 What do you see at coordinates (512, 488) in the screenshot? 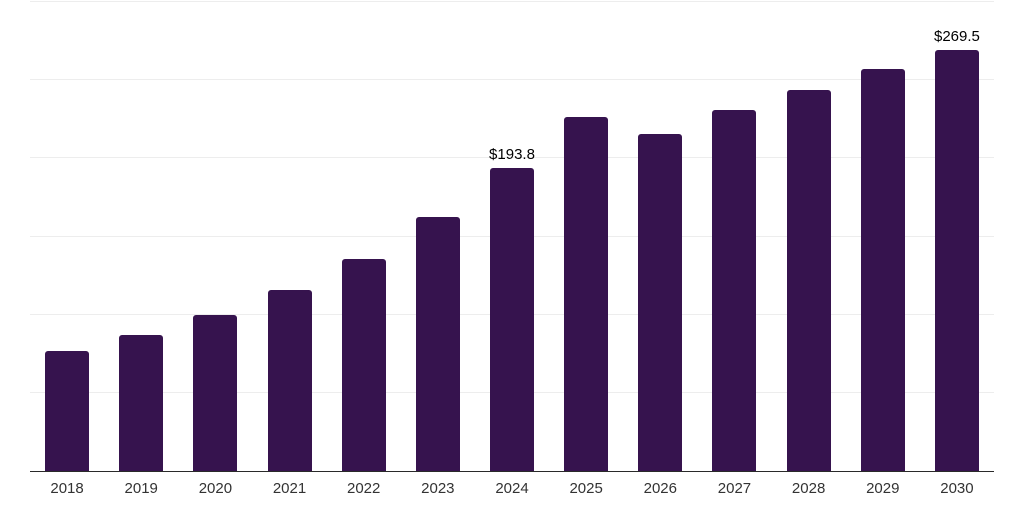
I see `x-tick-label-2024: 2024` at bounding box center [512, 488].